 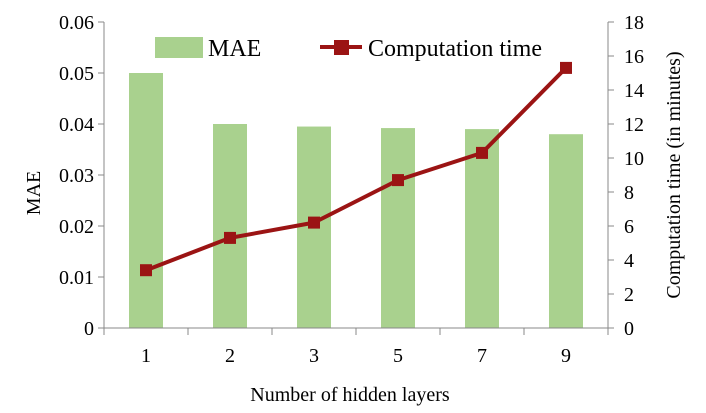 I want to click on y2-tick-label: 6, so click(x=629, y=227).